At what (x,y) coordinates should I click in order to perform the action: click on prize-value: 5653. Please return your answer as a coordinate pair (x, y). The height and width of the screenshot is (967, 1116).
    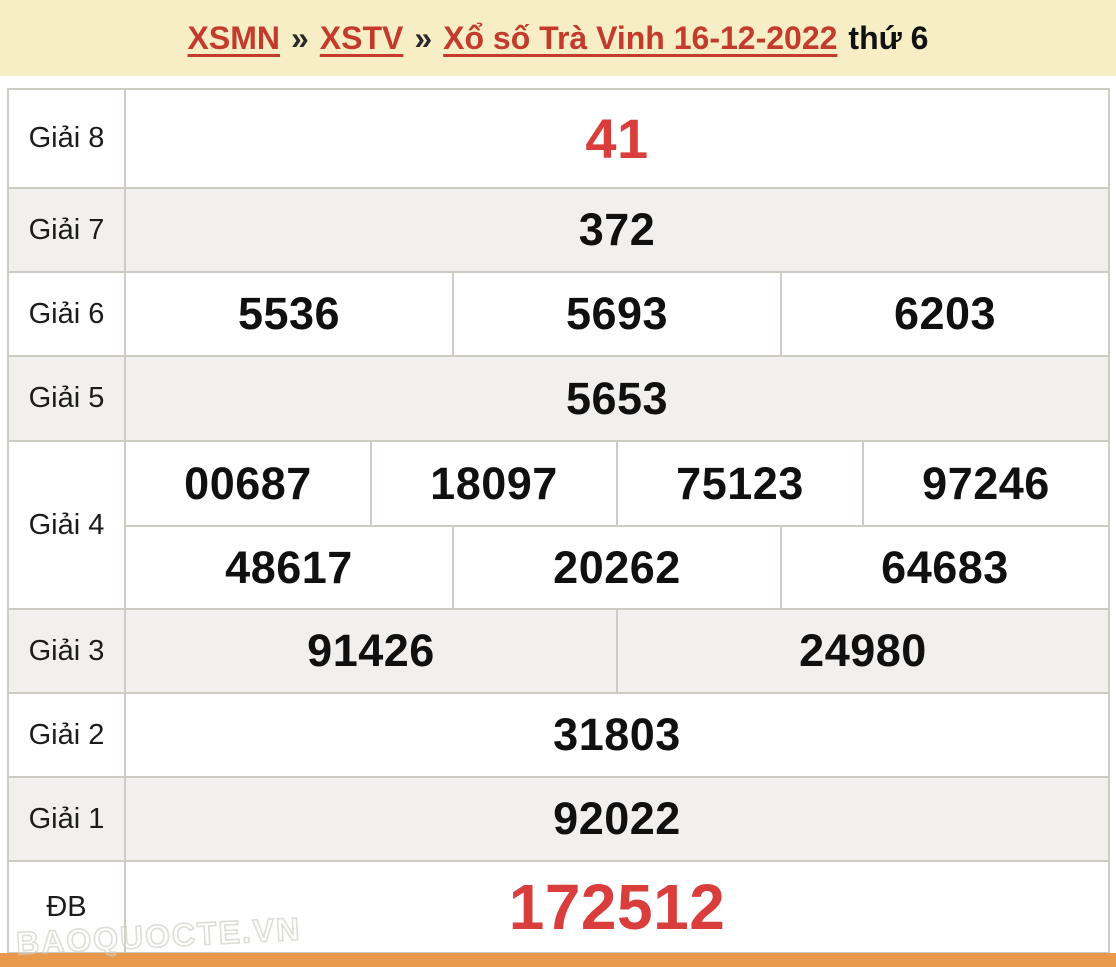
    Looking at the image, I should click on (617, 398).